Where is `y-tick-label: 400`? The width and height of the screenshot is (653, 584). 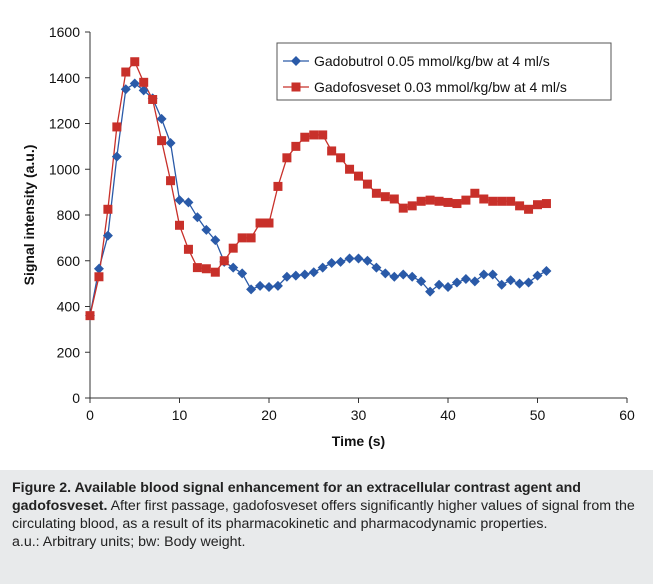
y-tick-label: 400 is located at coordinates (69, 307).